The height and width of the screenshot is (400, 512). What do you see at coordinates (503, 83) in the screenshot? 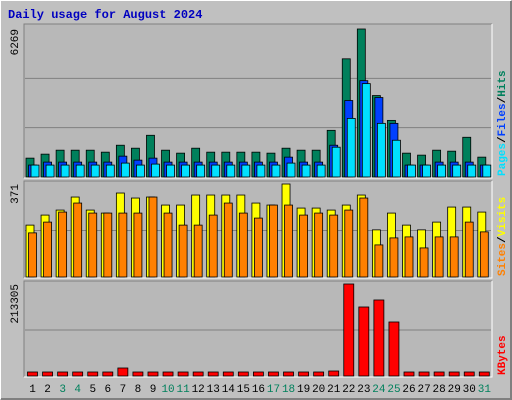
I see `legend-entry: Hits` at bounding box center [503, 83].